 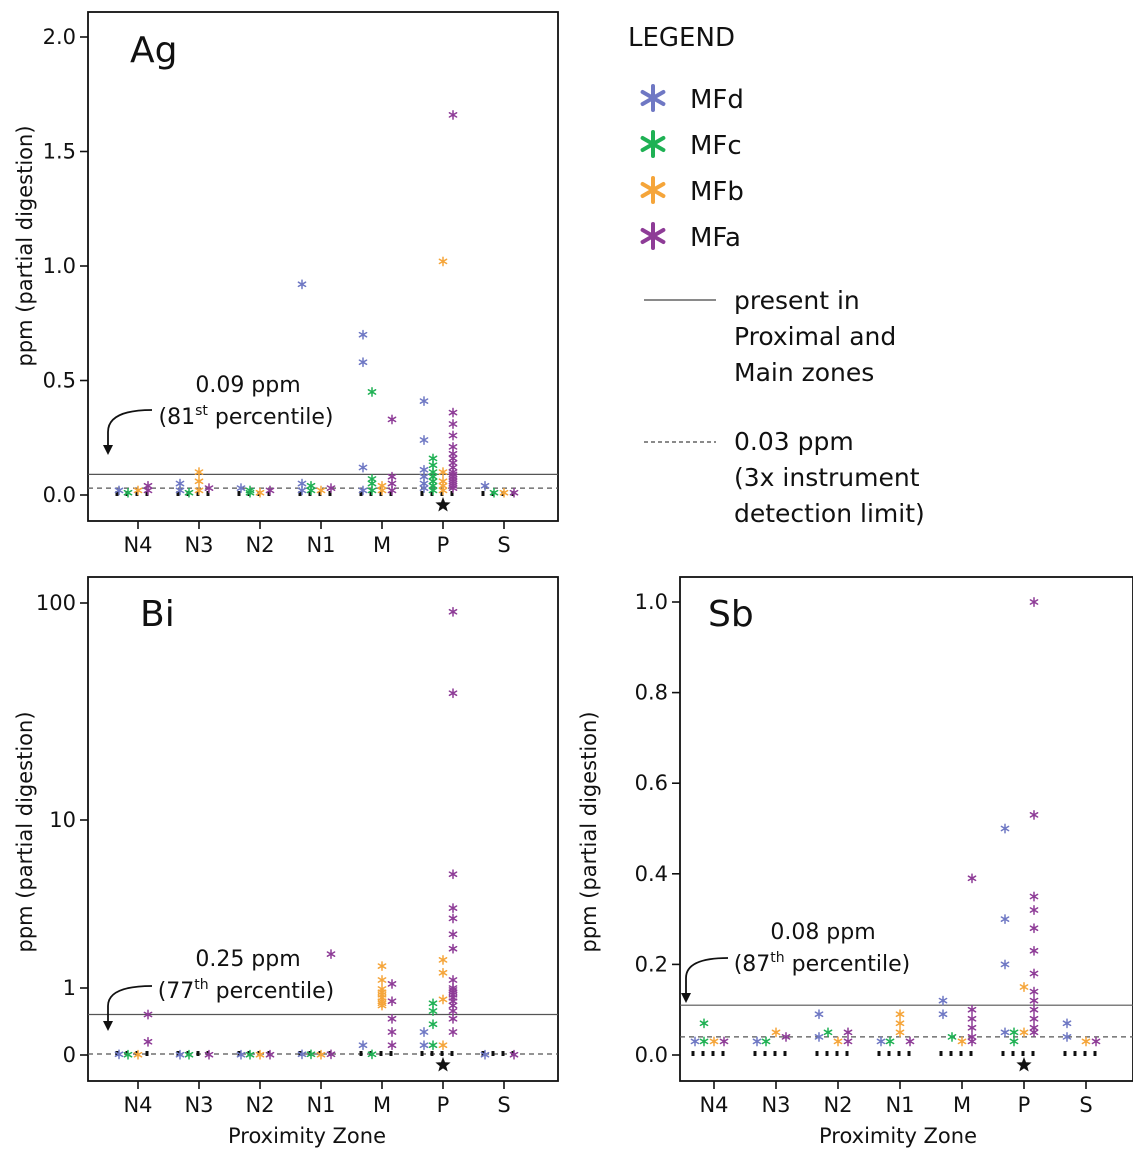 I want to click on legend-dashed-text-1: 0.03 ppm, so click(x=794, y=441).